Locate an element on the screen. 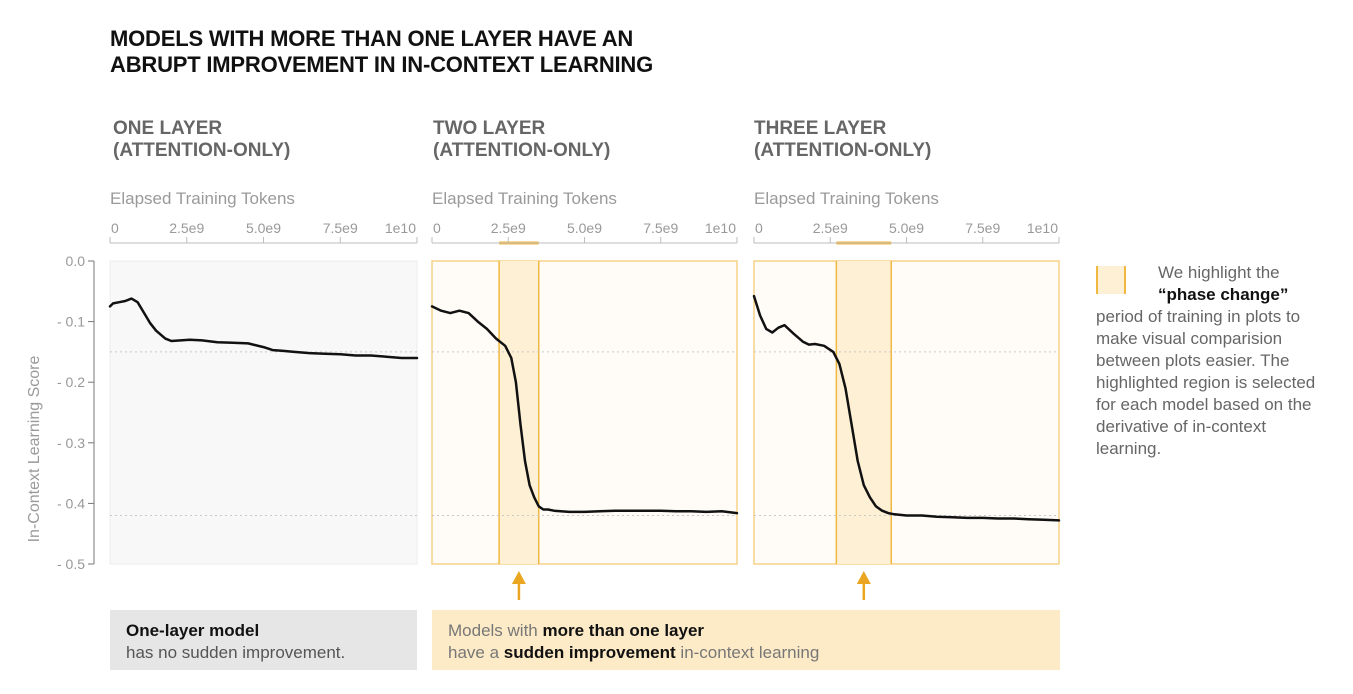 The height and width of the screenshot is (694, 1353). phase-change-region is located at coordinates (864, 412).